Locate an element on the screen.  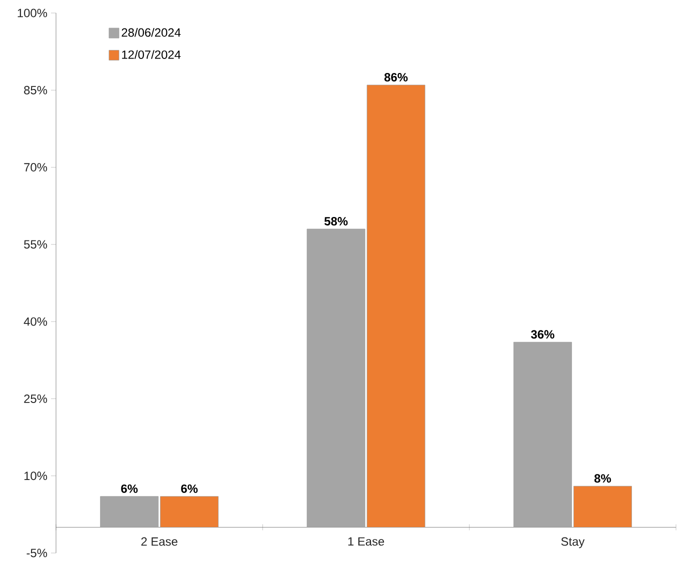
data-label: 8% is located at coordinates (602, 478).